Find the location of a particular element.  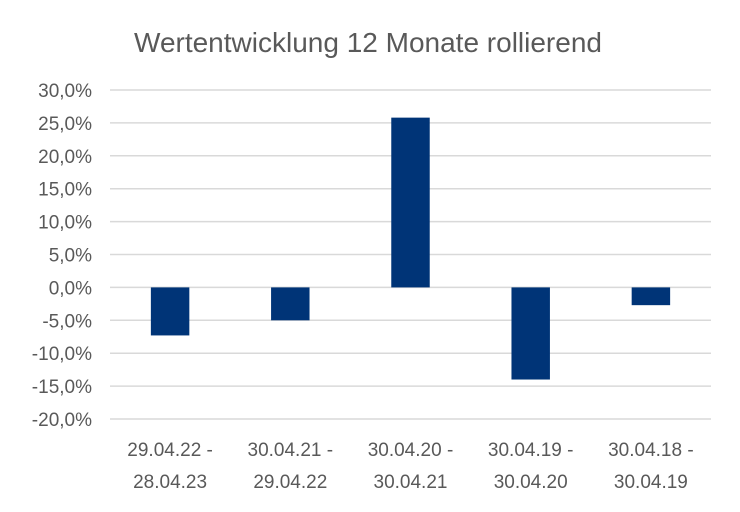

x-category-label: 30.04.19 - is located at coordinates (531, 450).